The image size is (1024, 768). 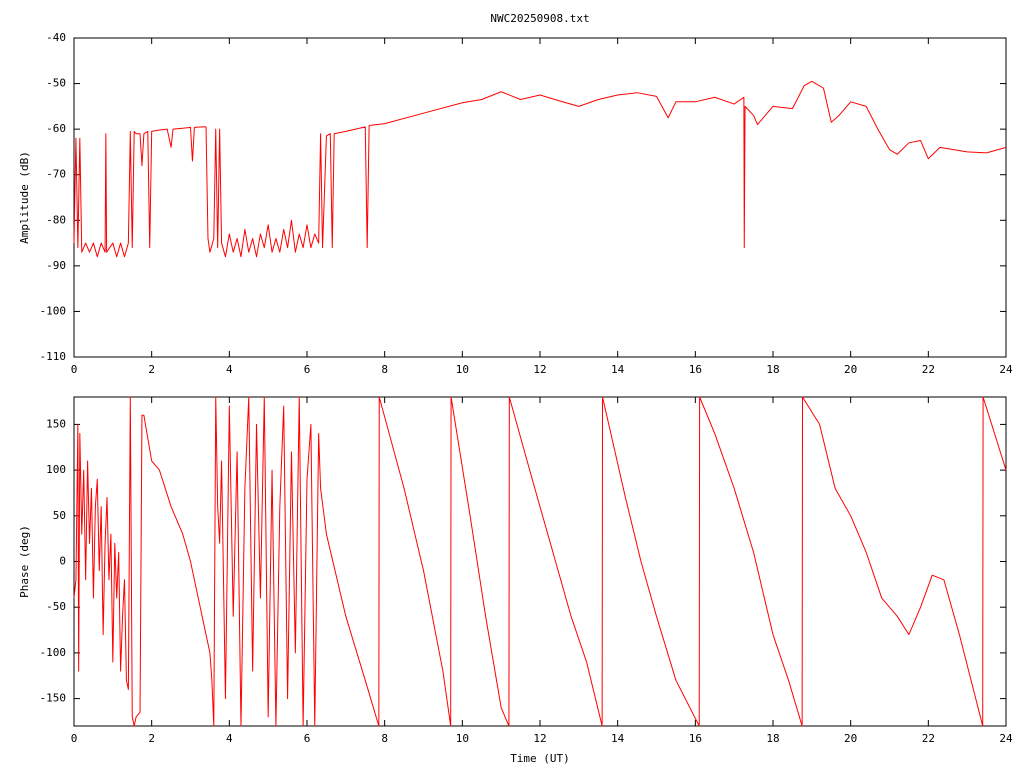 I want to click on y-tick-label: -150, so click(x=53, y=698).